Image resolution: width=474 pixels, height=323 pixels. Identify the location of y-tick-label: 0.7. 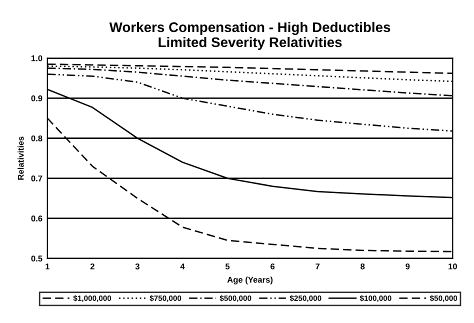
(36, 178).